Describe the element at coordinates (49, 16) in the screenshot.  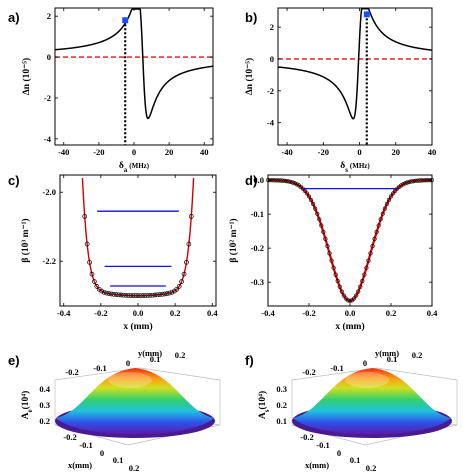
I see `y-tick-label-a: 2` at that location.